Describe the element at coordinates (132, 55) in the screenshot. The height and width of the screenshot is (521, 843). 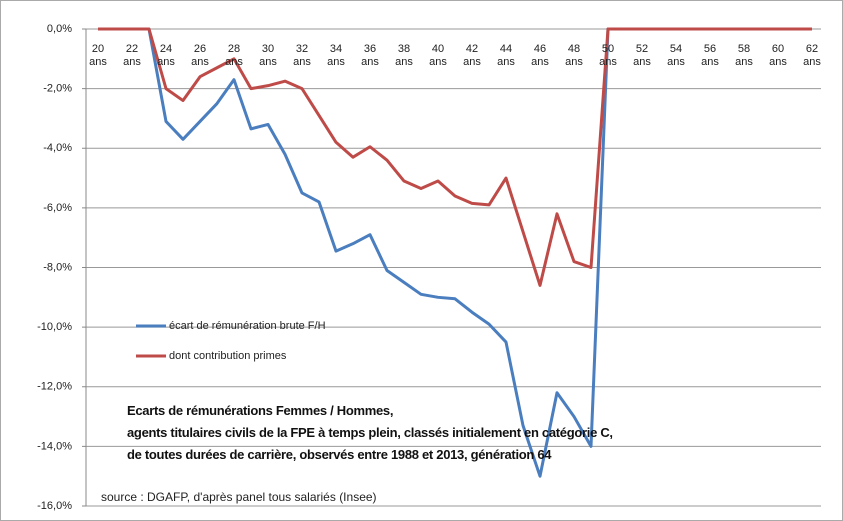
I see `x-tick-label: 22 ans` at that location.